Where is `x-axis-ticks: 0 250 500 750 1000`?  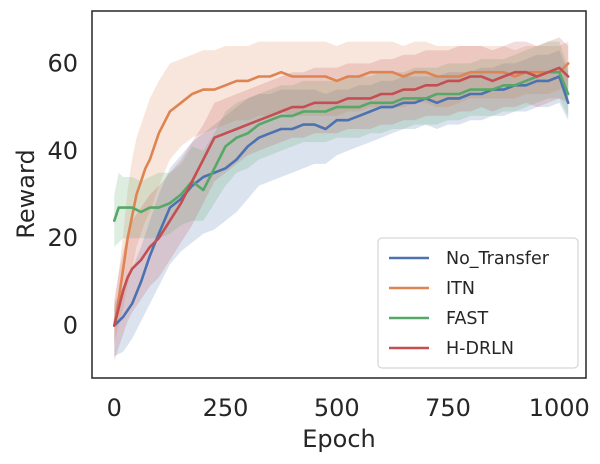 x-axis-ticks: 0 250 500 750 1000 is located at coordinates (348, 408).